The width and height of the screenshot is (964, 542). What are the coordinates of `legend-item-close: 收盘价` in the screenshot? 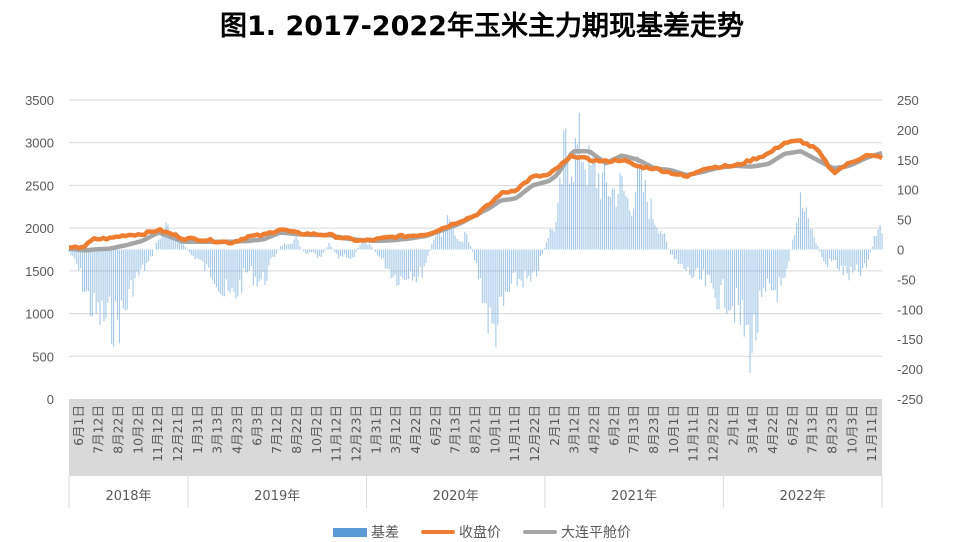 It's located at (461, 532).